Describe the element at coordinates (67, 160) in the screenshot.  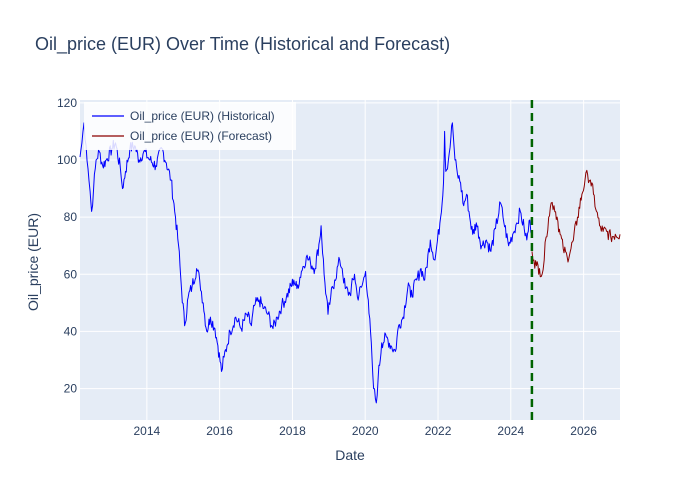
I see `y-tick-label: 100` at that location.